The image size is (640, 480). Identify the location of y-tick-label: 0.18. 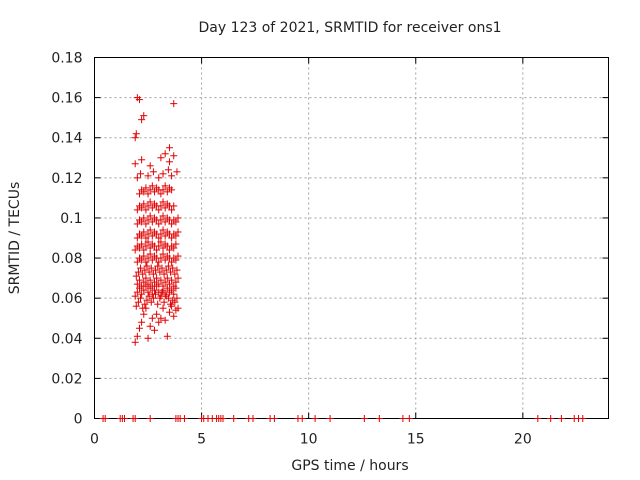
(66, 59).